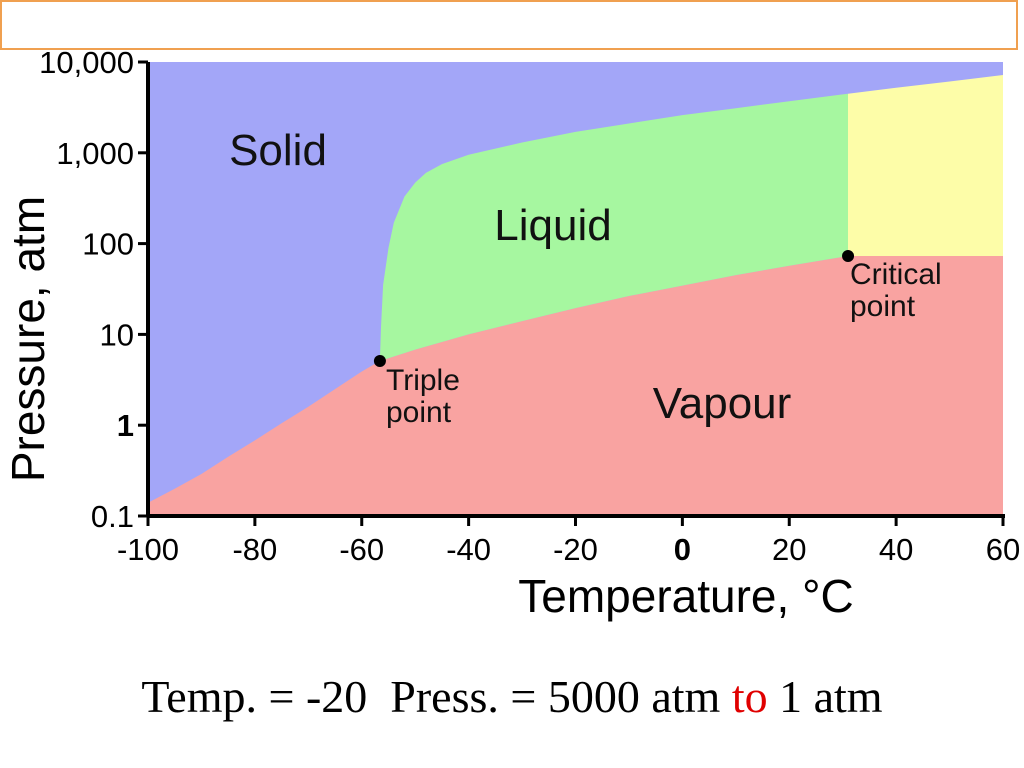 The image size is (1024, 768). What do you see at coordinates (361, 549) in the screenshot?
I see `x-tick-label: -60` at bounding box center [361, 549].